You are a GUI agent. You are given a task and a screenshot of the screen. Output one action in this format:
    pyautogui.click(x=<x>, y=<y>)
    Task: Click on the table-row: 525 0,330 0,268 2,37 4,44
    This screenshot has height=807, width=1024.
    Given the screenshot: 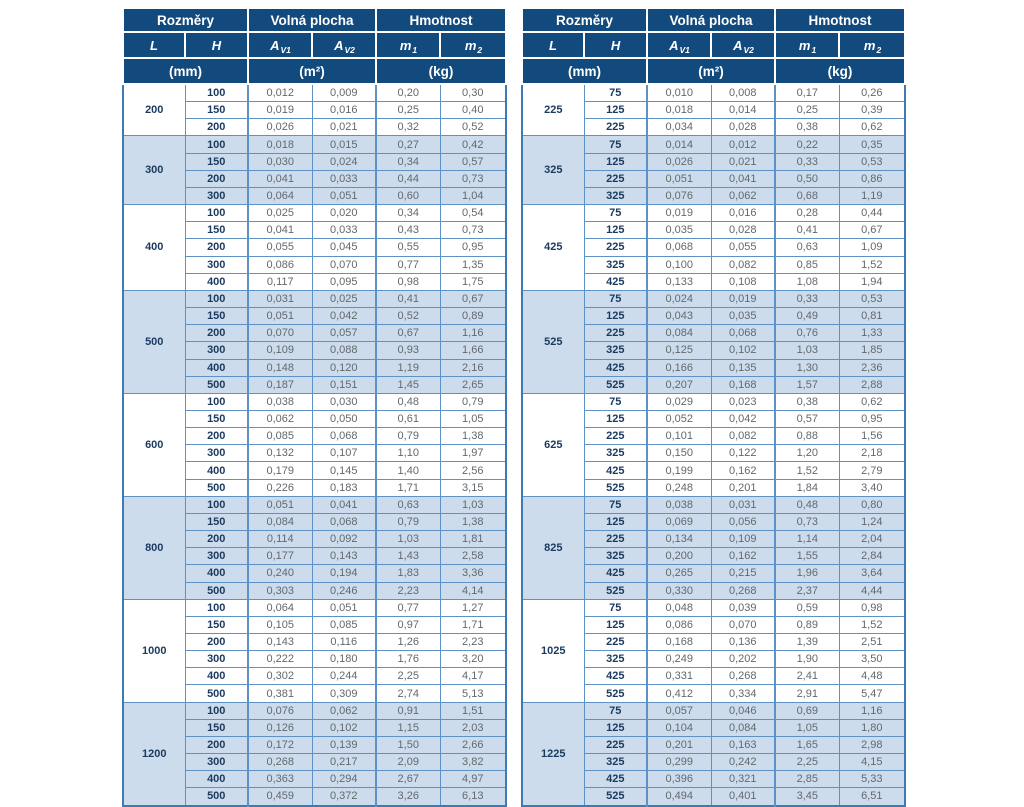 What is the action you would take?
    pyautogui.click(x=714, y=590)
    